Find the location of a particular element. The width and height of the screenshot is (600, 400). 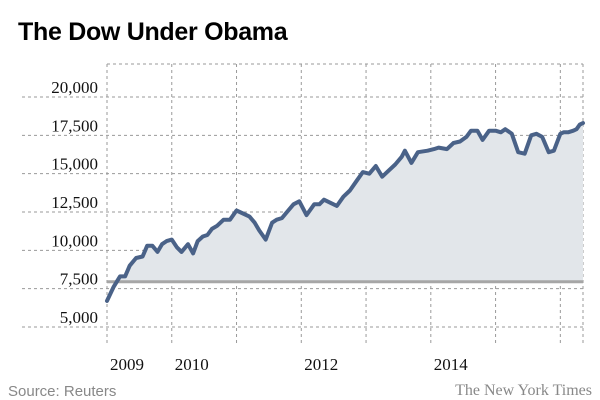

y-tick-label: 7,500 is located at coordinates (79, 279).